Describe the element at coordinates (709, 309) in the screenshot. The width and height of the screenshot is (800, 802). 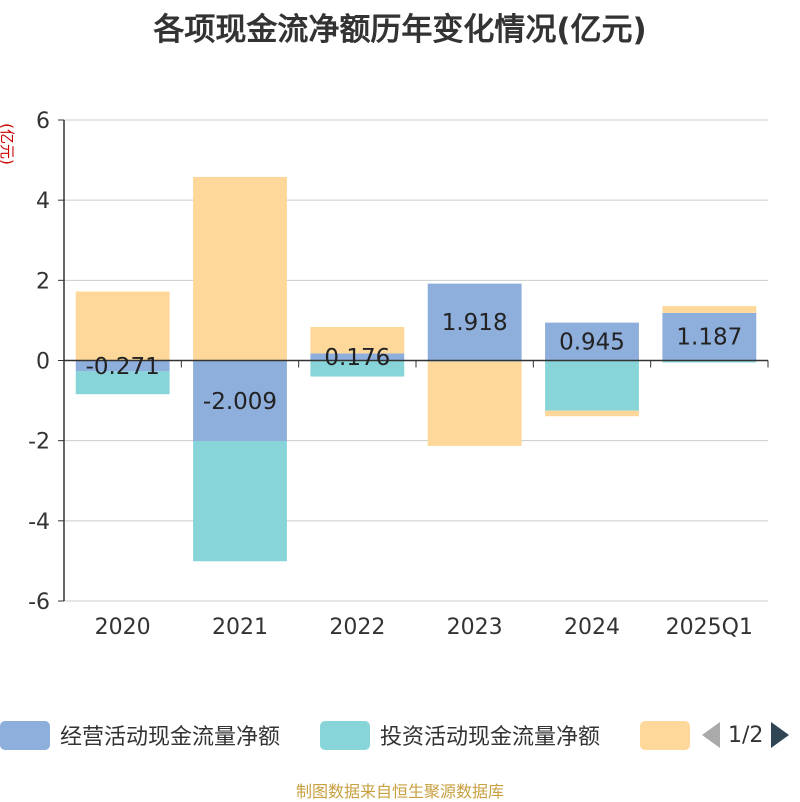
I see `bar-series-2-2025Q1` at that location.